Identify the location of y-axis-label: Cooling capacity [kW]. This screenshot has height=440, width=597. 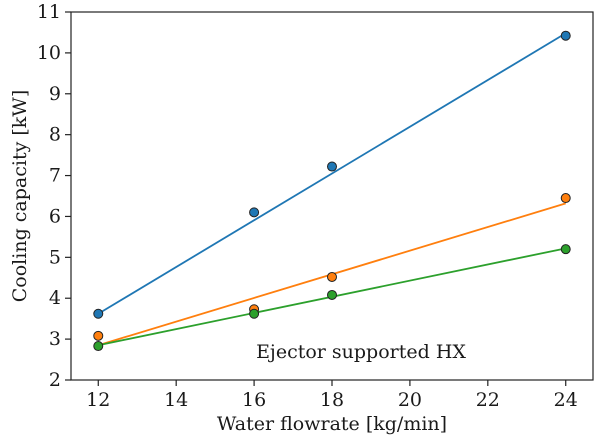
(20, 196).